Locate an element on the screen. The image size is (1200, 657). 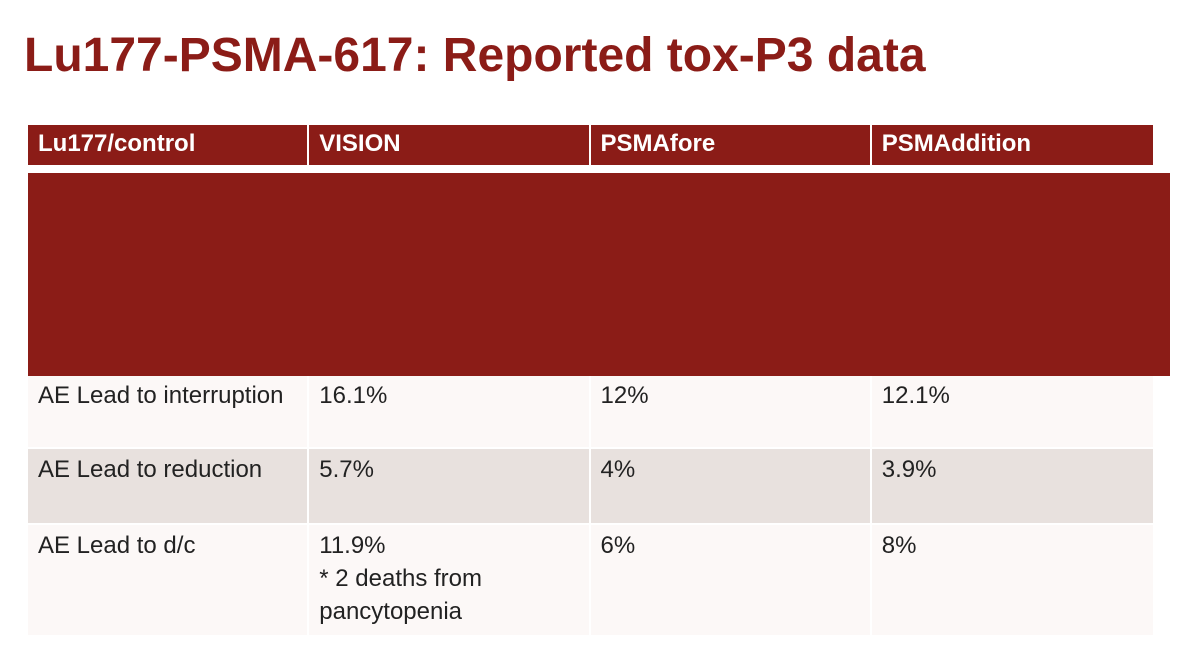
table-cell: AE Lead to d/c is located at coordinates (169, 579).